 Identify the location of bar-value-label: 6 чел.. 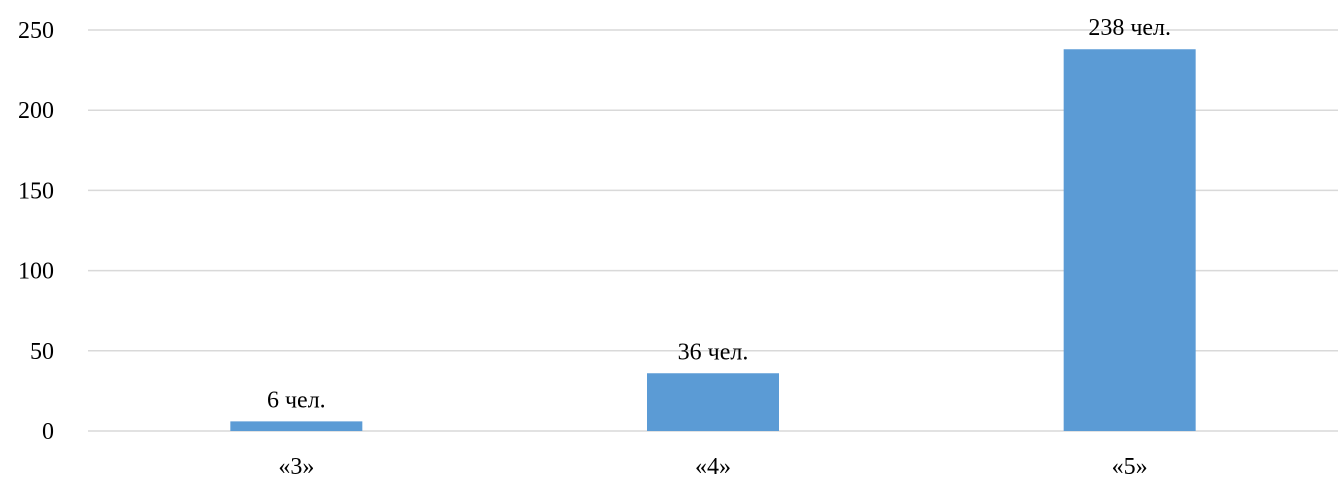
(296, 400).